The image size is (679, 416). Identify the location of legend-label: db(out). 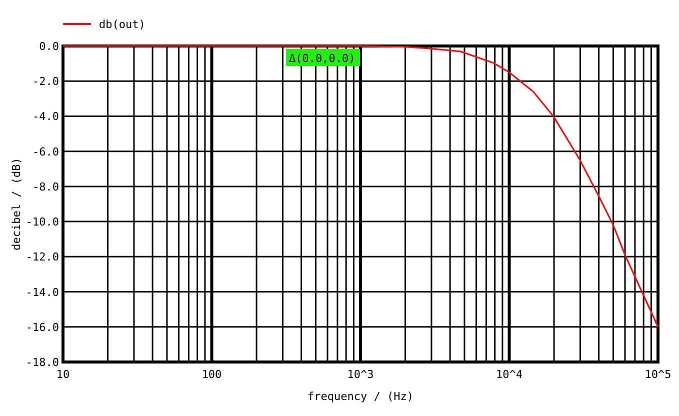
(122, 24).